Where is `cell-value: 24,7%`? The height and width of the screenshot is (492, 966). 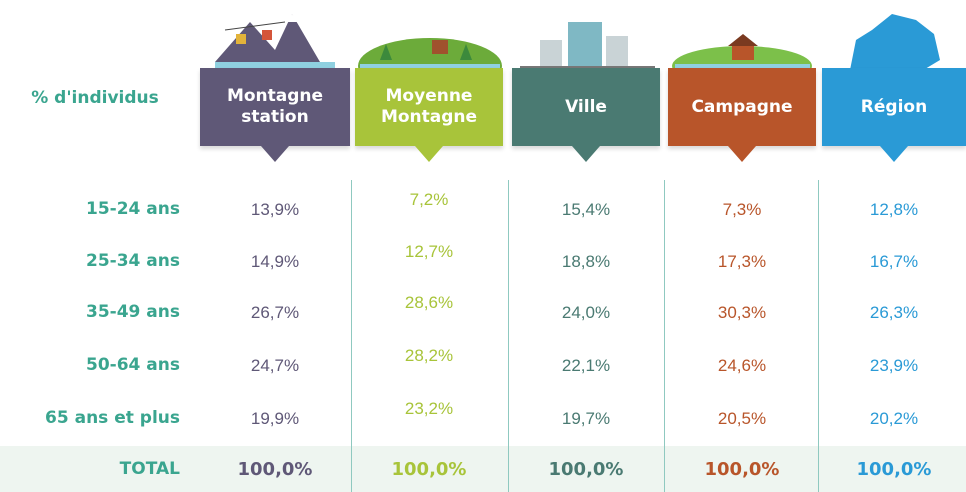 cell-value: 24,7% is located at coordinates (275, 365).